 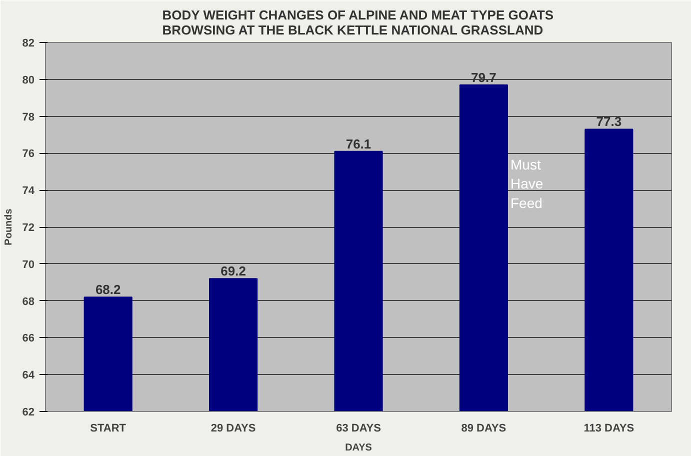 What do you see at coordinates (358, 428) in the screenshot?
I see `x-tick-label: 63 DAYS` at bounding box center [358, 428].